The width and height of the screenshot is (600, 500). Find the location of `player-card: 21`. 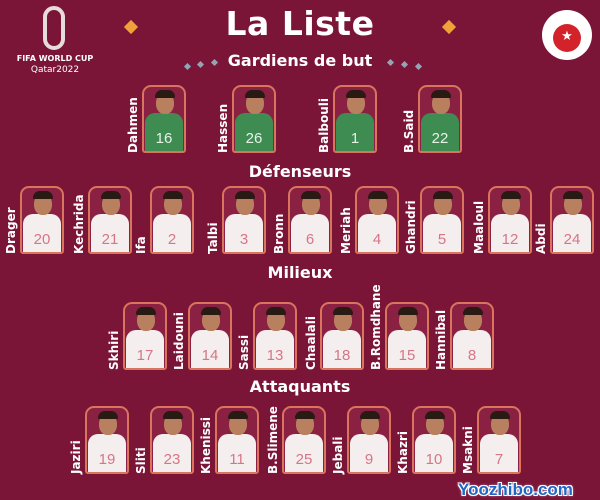

player-card: 21 is located at coordinates (110, 220).